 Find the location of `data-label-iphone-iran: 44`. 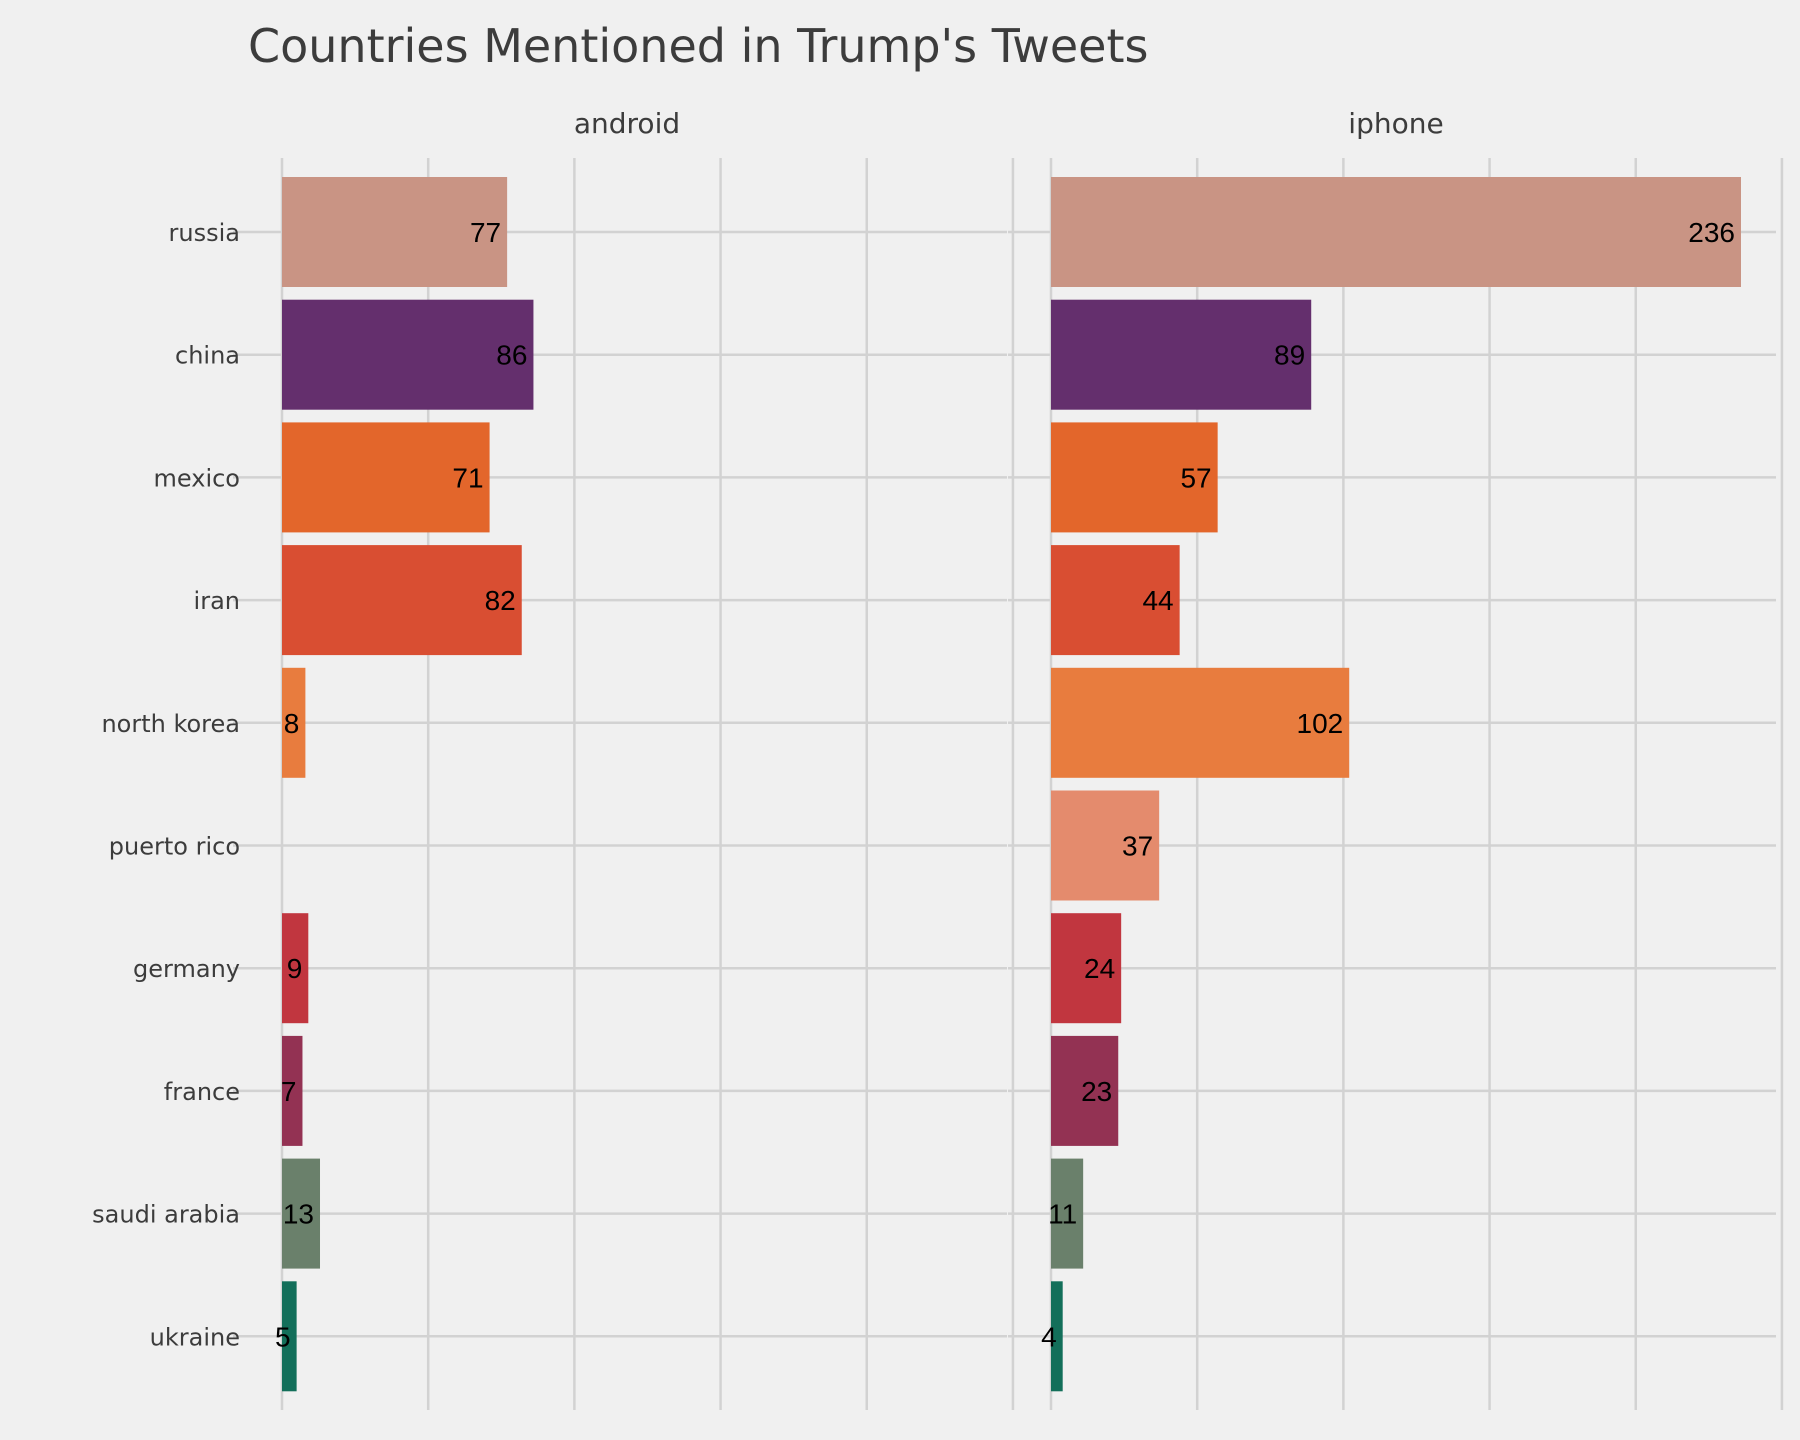

data-label-iphone-iran: 44 is located at coordinates (1157, 600).